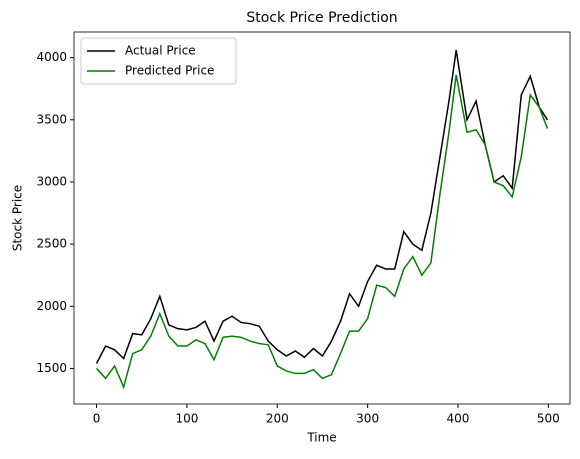 Image resolution: width=580 pixels, height=459 pixels. I want to click on x-tick-label: 200, so click(277, 419).